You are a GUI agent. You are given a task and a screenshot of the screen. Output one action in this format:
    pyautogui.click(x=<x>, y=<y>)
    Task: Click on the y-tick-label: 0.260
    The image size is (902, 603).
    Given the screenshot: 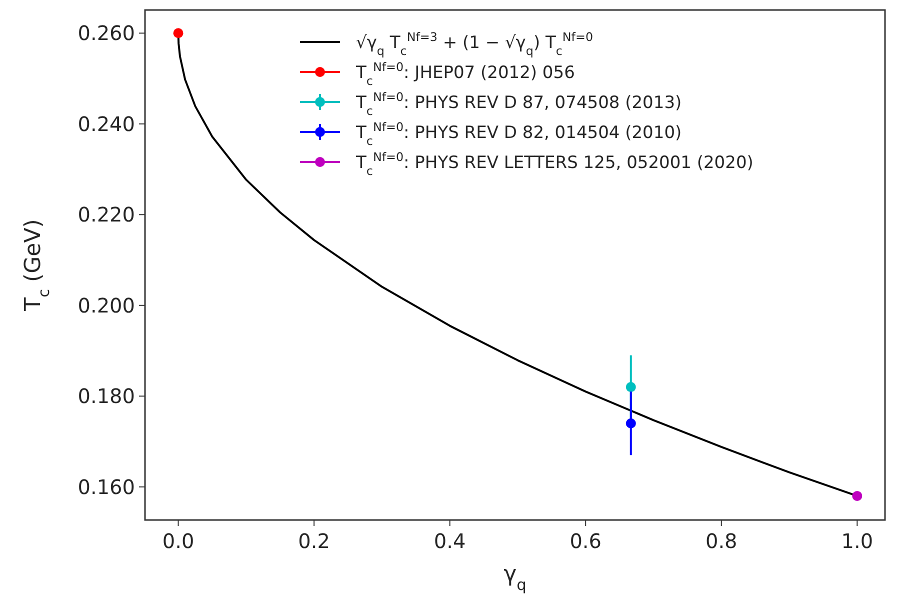 What is the action you would take?
    pyautogui.click(x=106, y=33)
    